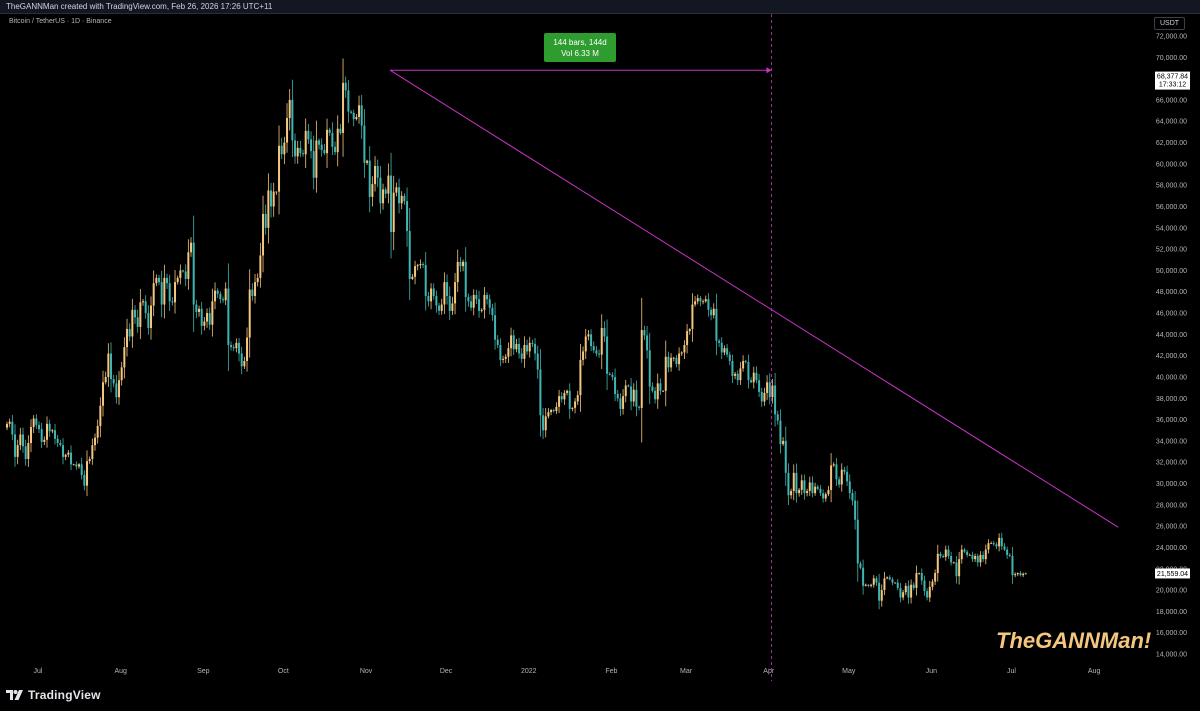 The width and height of the screenshot is (1200, 711). What do you see at coordinates (38, 671) in the screenshot?
I see `x-tick-label: Jul` at bounding box center [38, 671].